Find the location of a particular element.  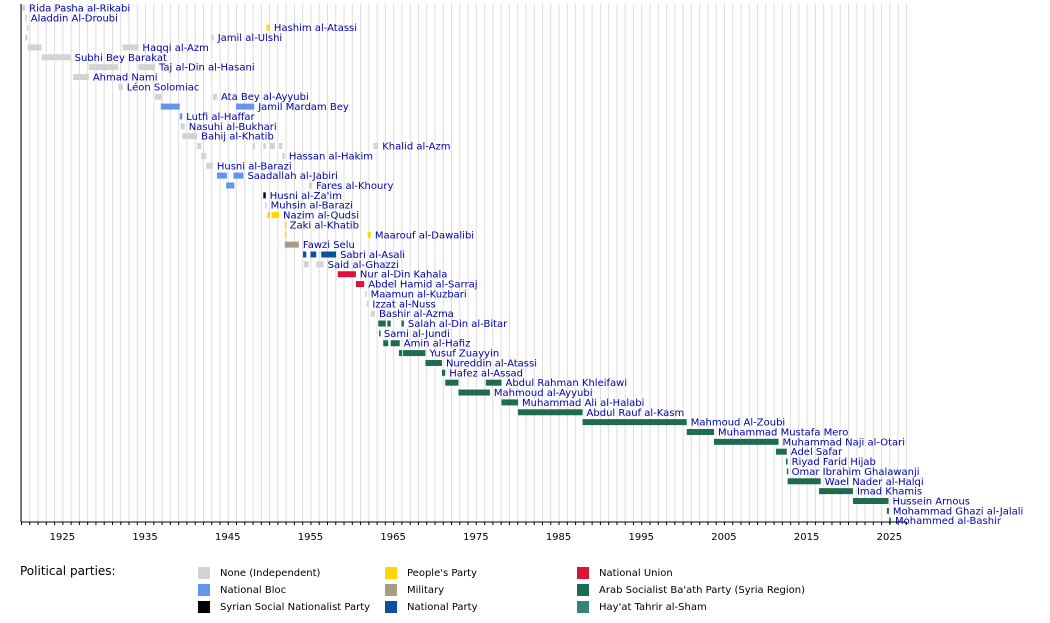

name-label: Salah al-Din al-Bitar is located at coordinates (458, 324).